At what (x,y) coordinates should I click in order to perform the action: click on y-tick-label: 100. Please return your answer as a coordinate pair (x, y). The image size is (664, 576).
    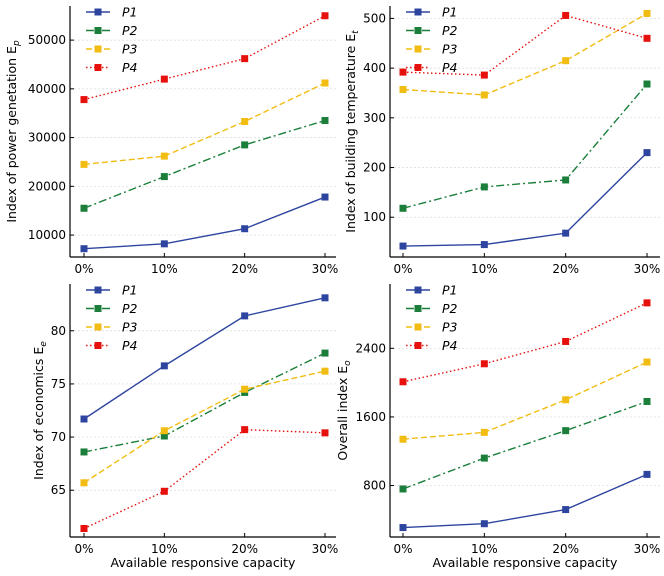
    Looking at the image, I should click on (374, 217).